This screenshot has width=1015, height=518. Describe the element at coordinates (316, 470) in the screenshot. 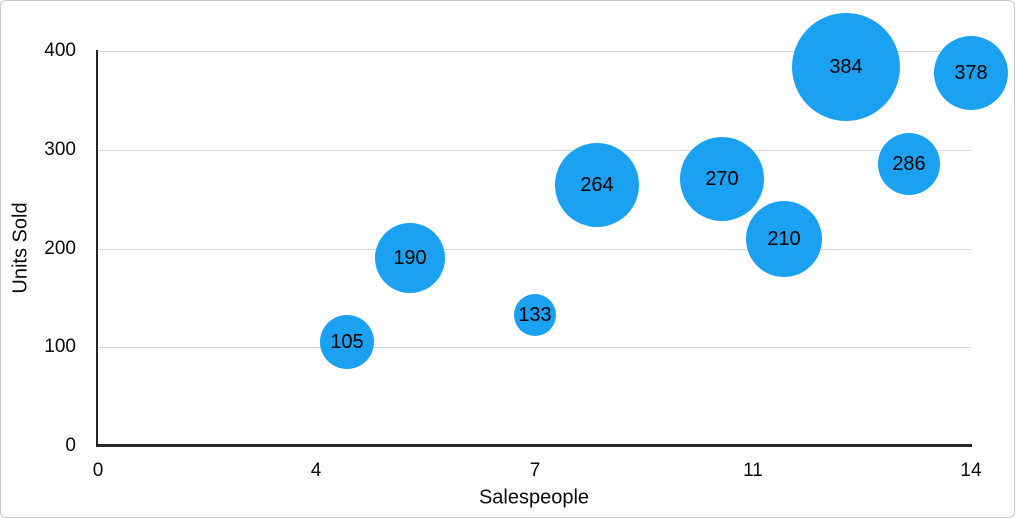

I see `x-tick-label: 4` at that location.